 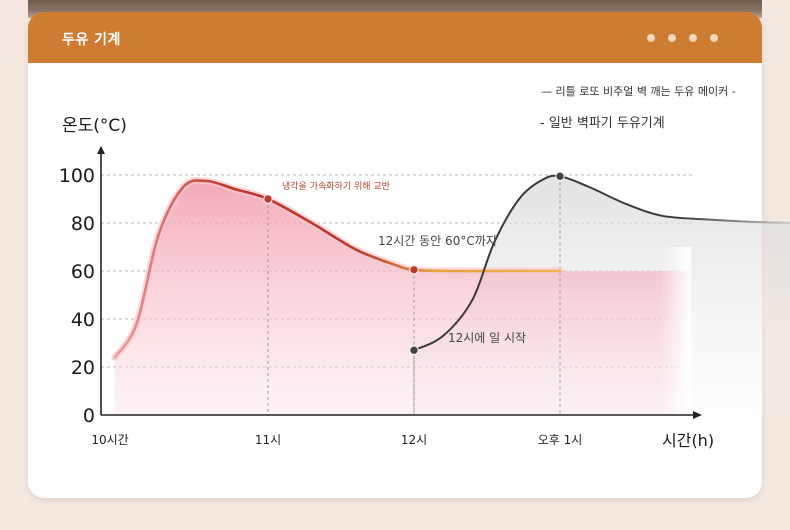 What do you see at coordinates (487, 338) in the screenshot?
I see `annotation-label: 12시에 일 시작` at bounding box center [487, 338].